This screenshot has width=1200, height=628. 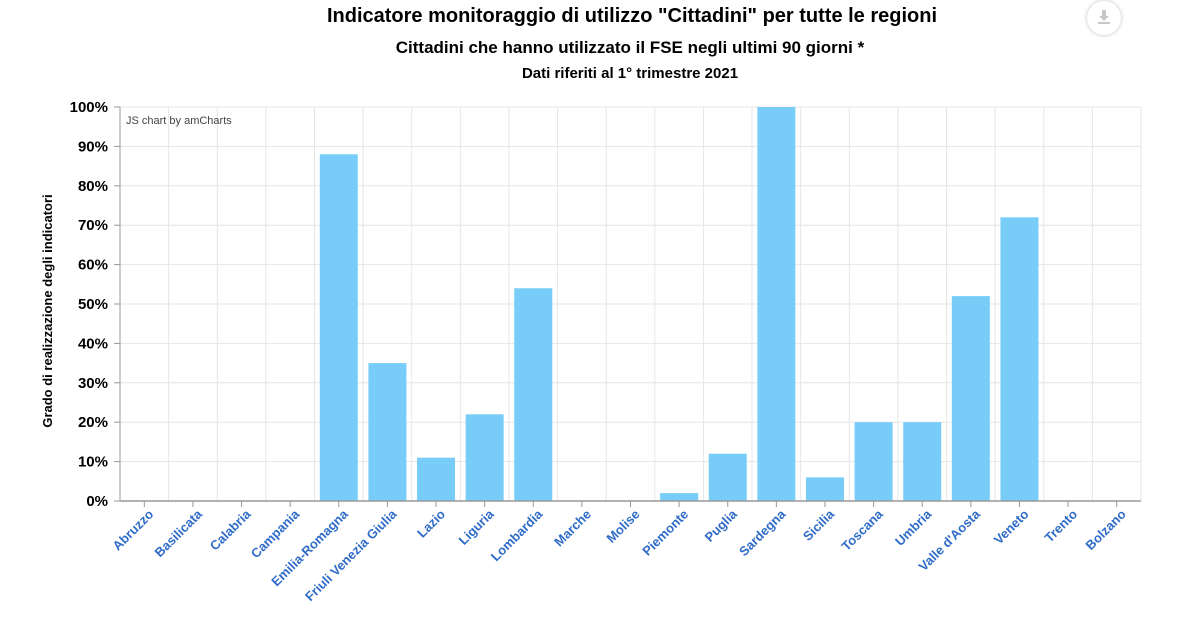 I want to click on x-tick-label: Piemonte, so click(x=665, y=533).